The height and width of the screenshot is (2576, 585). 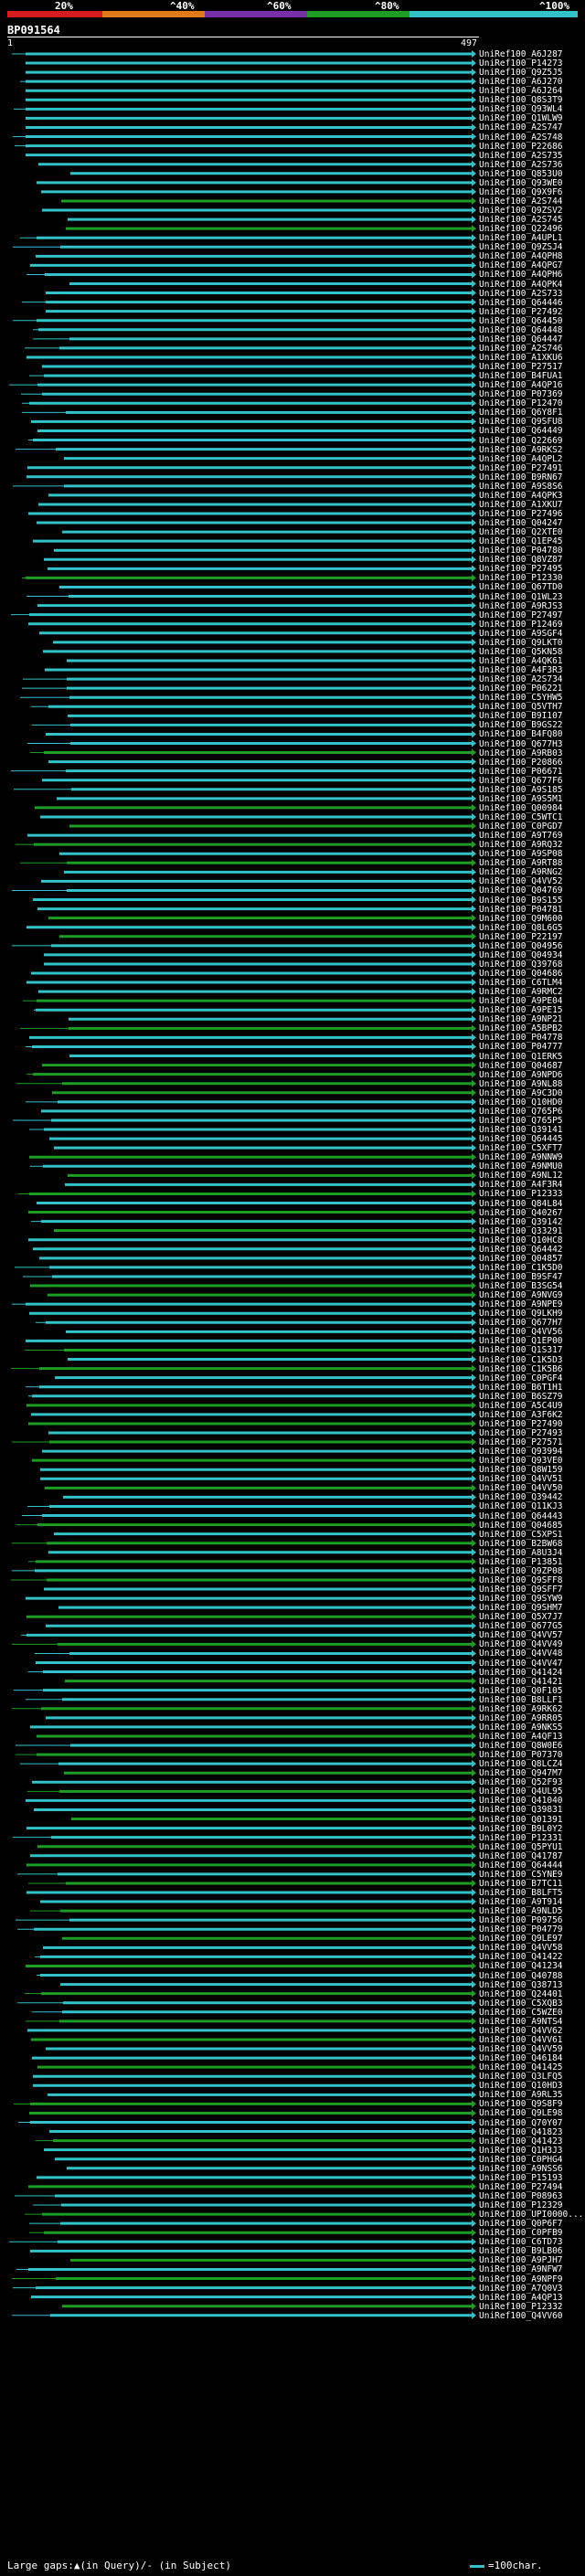 What do you see at coordinates (521, 1286) in the screenshot?
I see `hit-label: UniRef100_B3SG54` at bounding box center [521, 1286].